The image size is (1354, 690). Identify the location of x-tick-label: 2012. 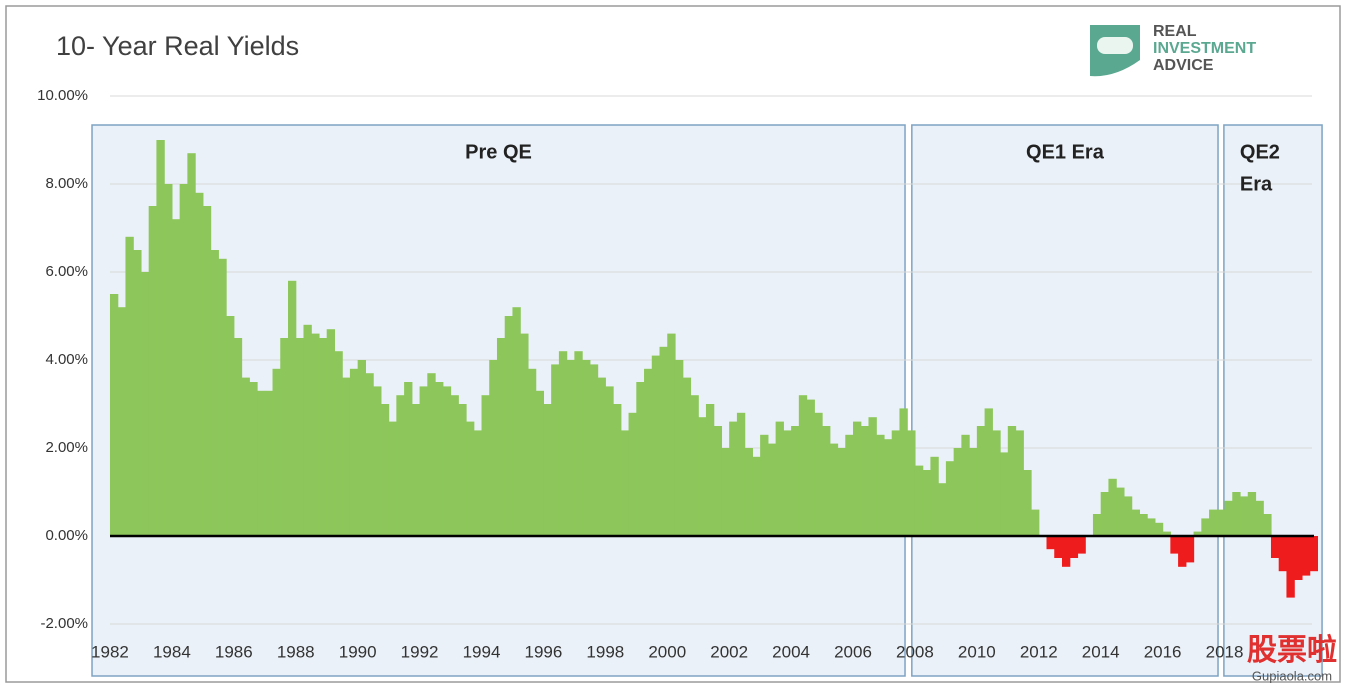
(1039, 651).